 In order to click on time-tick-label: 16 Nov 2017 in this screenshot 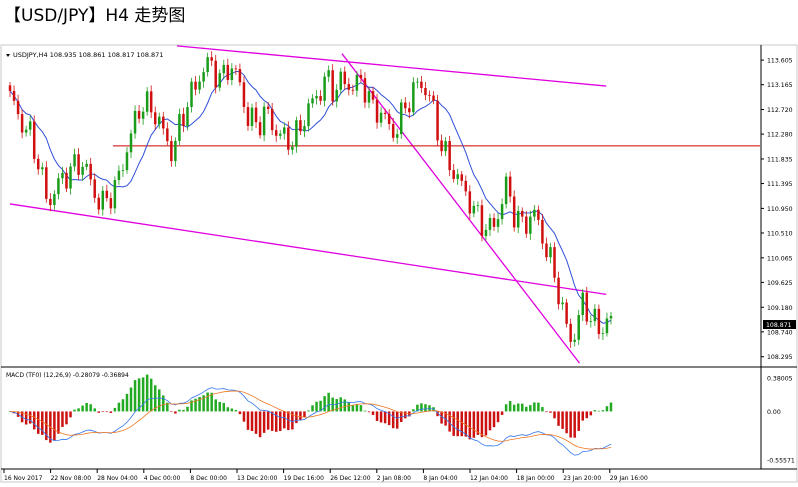, I will do `click(23, 478)`.